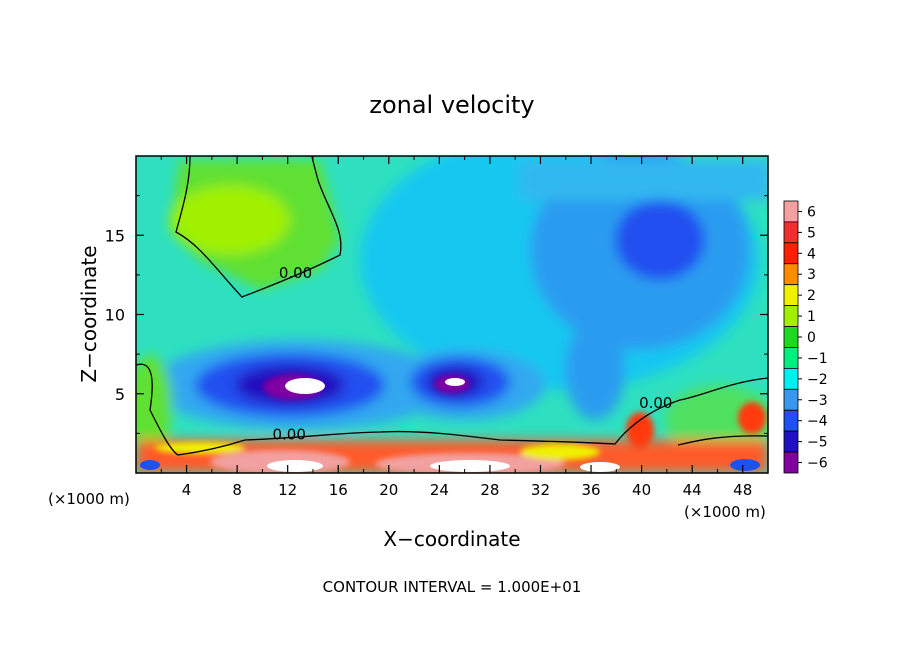  I want to click on colorbar: 6 5 4 3 2 1 0 −1 −2 −3 −4 −5 −6, so click(805, 337).